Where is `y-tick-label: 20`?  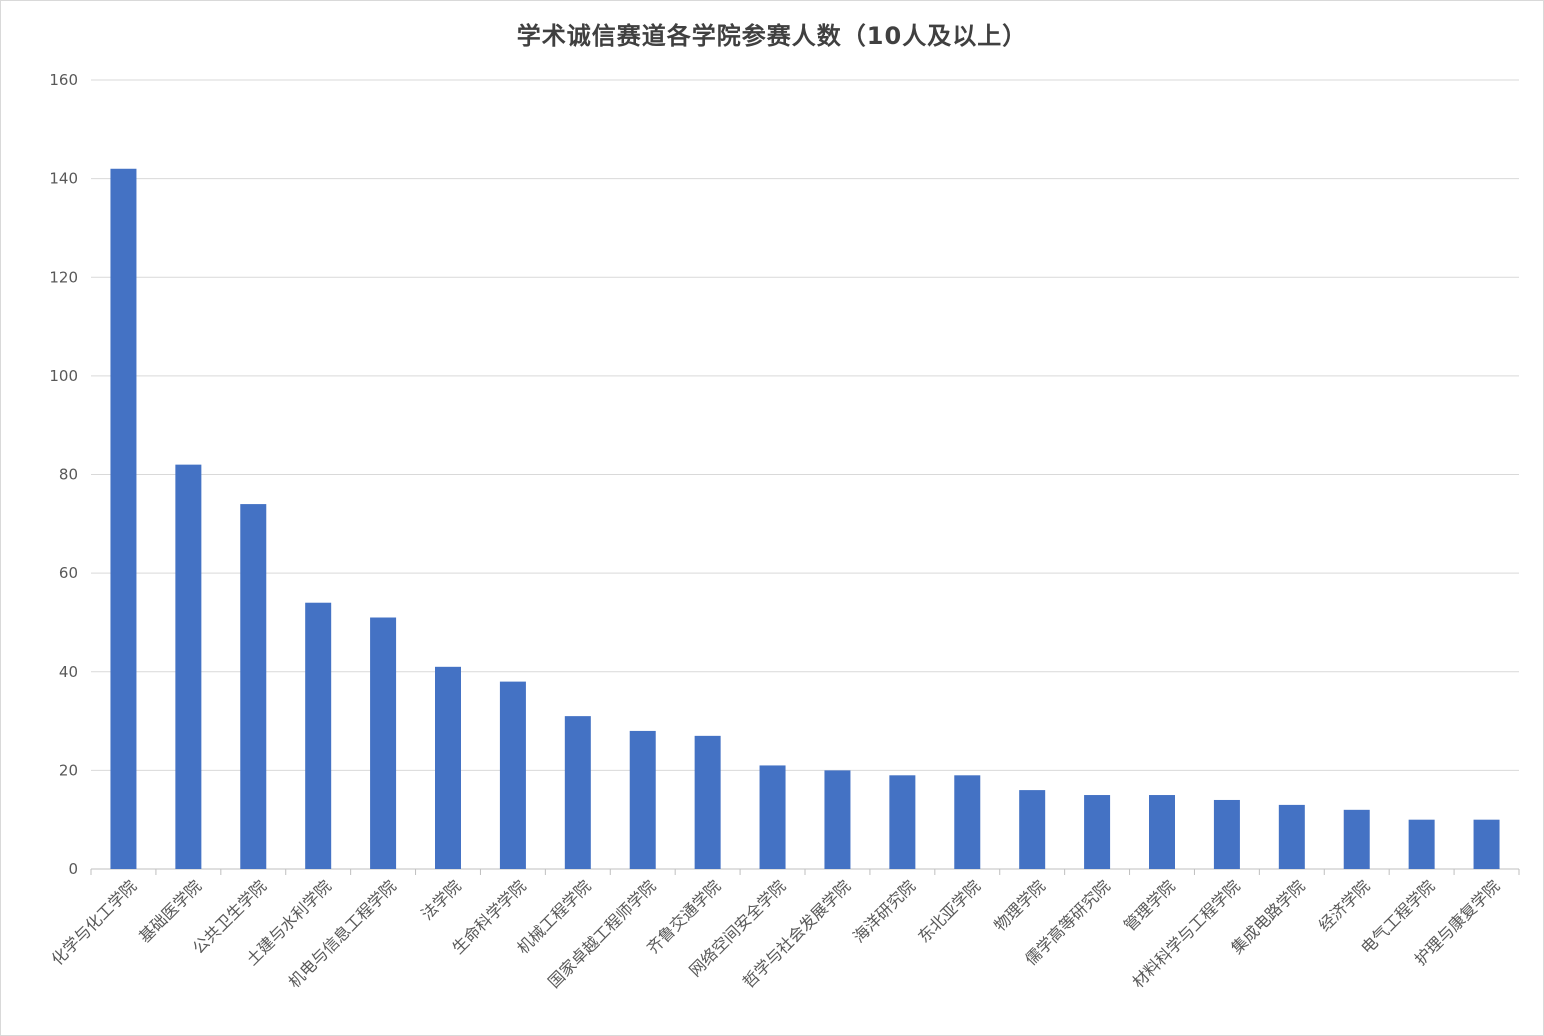
y-tick-label: 20 is located at coordinates (68, 770).